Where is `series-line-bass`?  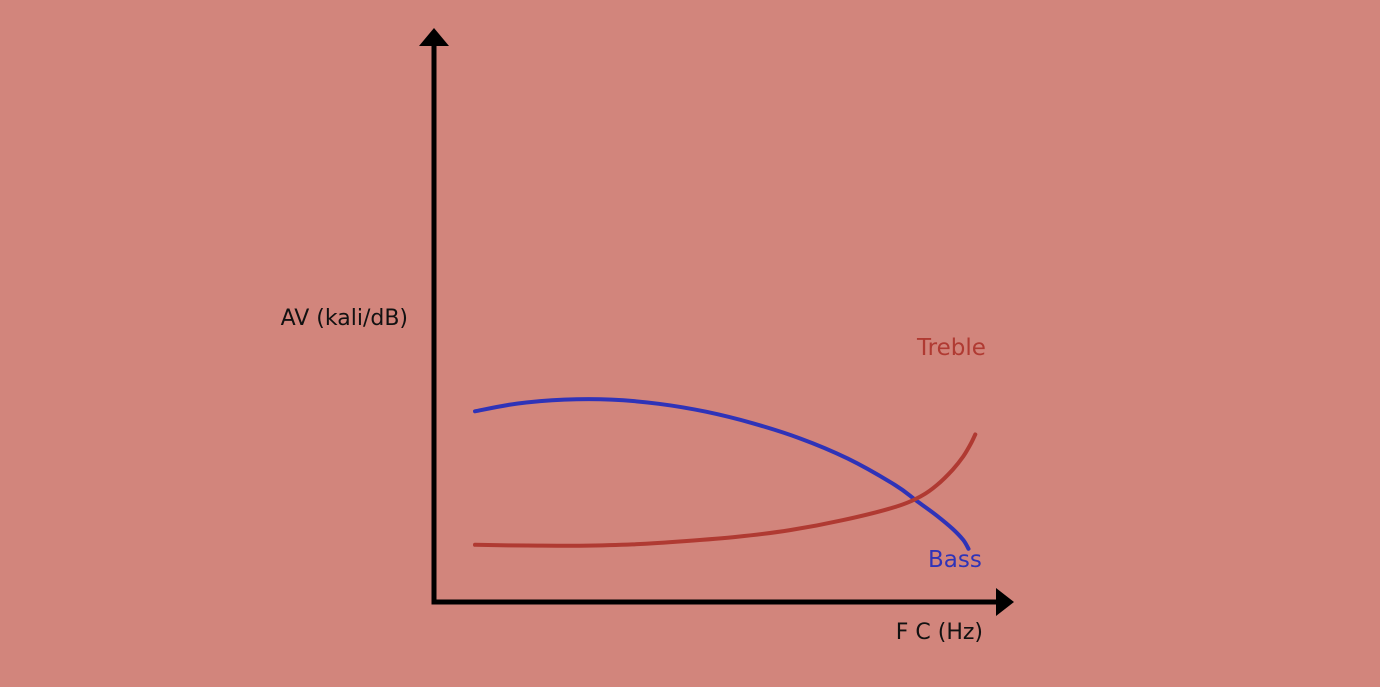 series-line-bass is located at coordinates (722, 474).